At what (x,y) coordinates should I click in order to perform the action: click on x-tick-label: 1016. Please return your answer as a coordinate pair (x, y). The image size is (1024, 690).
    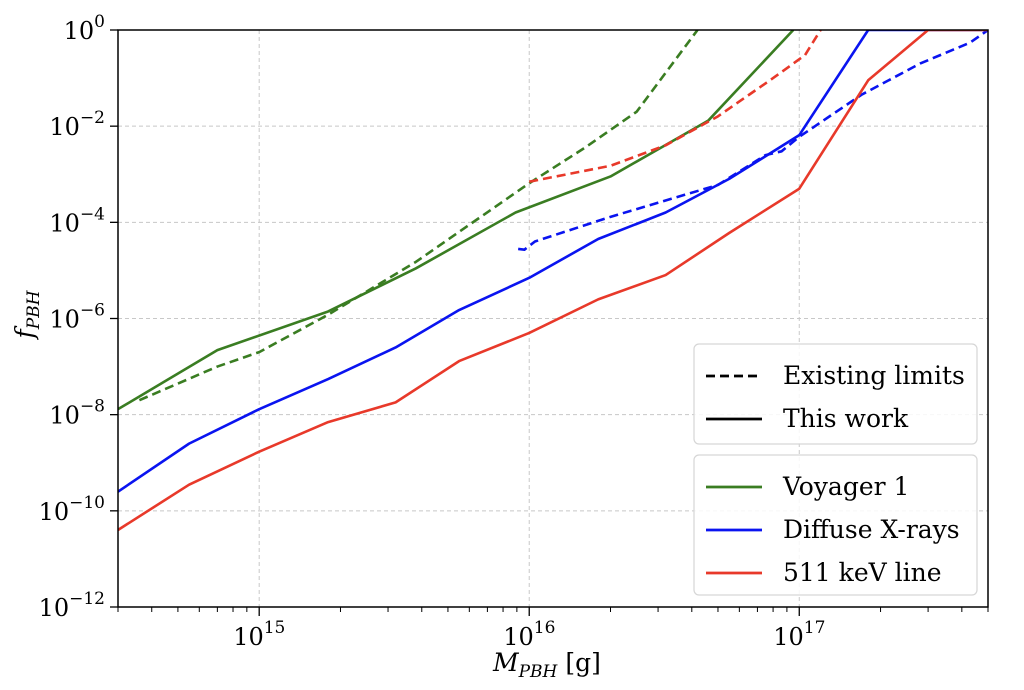
    Looking at the image, I should click on (529, 634).